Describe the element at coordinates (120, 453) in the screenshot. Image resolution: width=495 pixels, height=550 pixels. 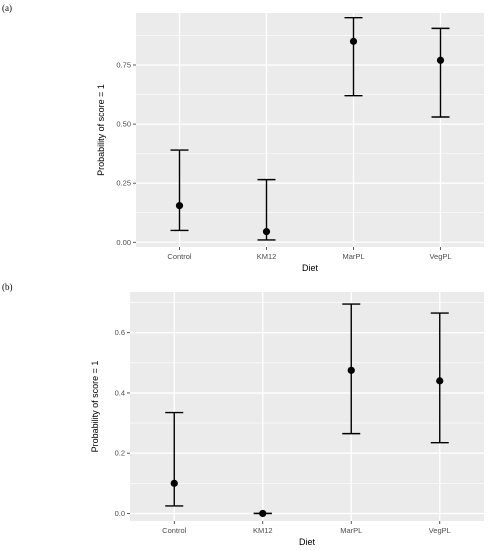
I see `y-tick-label: 0.2` at that location.